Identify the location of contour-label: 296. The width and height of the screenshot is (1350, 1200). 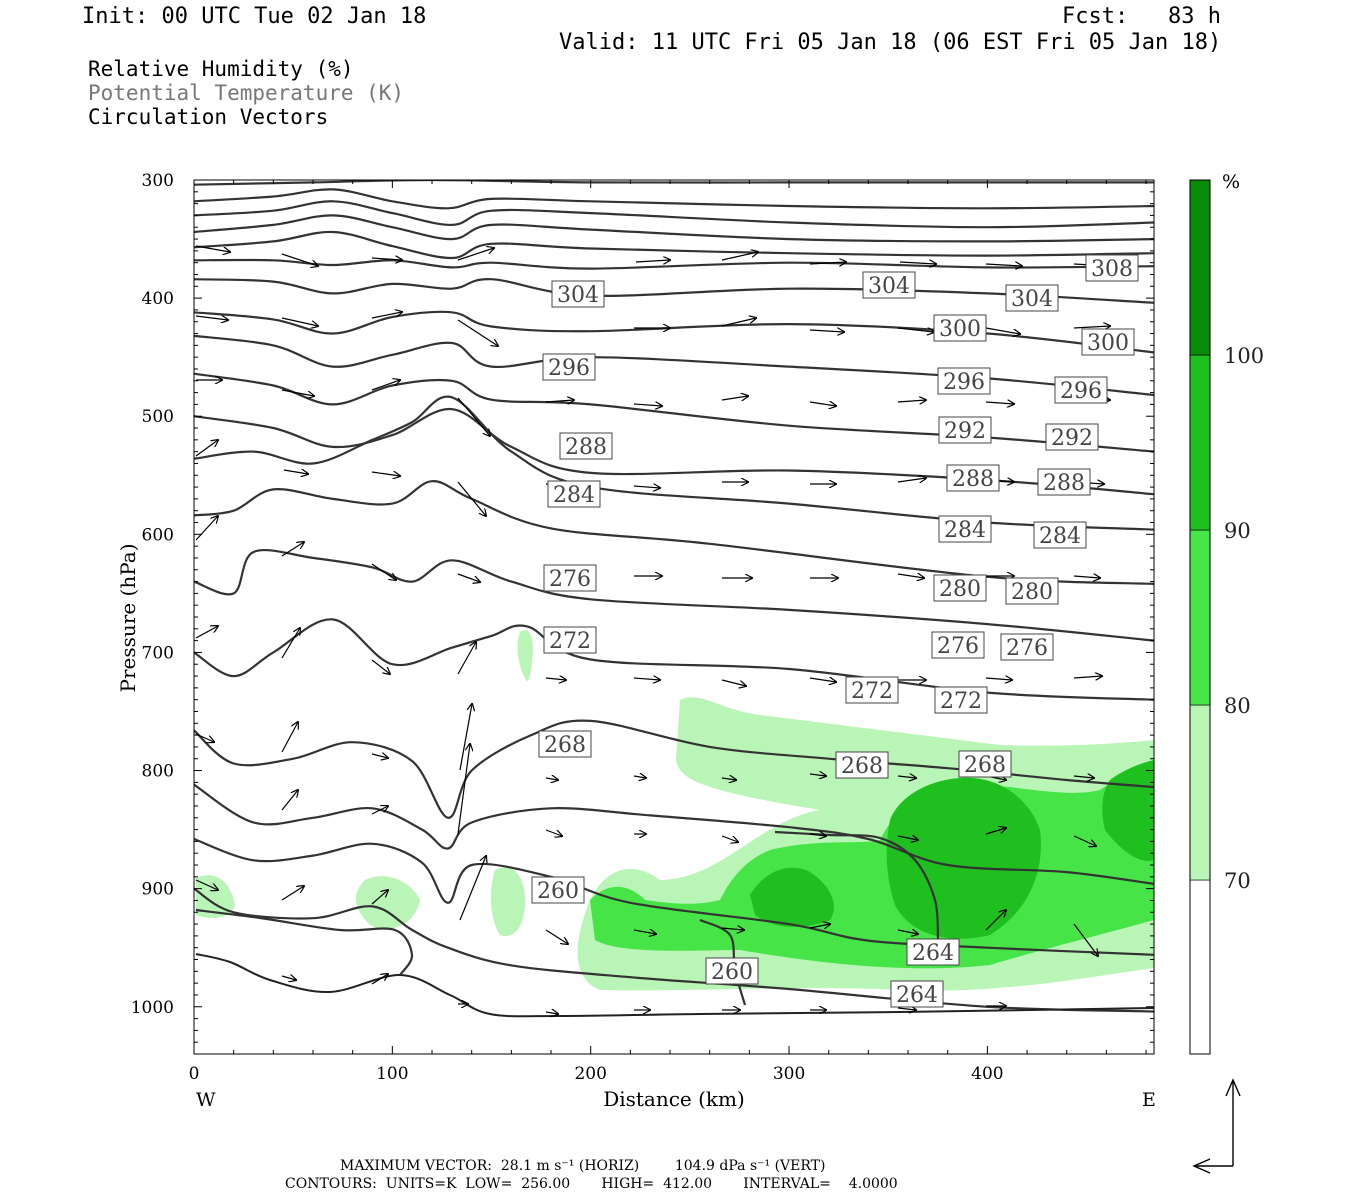
(569, 367).